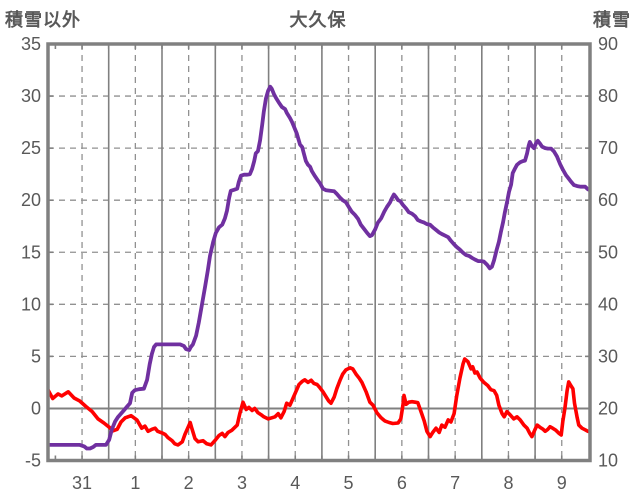  What do you see at coordinates (508, 483) in the screenshot?
I see `x-axis-tick-label: 8` at bounding box center [508, 483].